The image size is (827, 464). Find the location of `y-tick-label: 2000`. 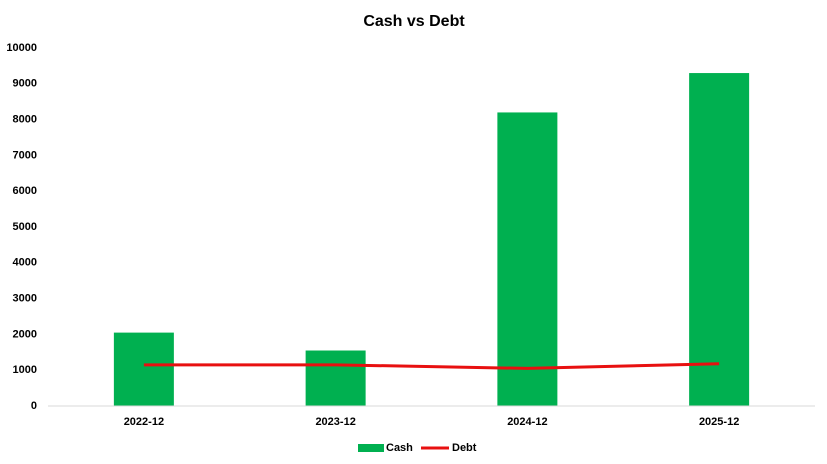

y-tick-label: 2000 is located at coordinates (25, 334).